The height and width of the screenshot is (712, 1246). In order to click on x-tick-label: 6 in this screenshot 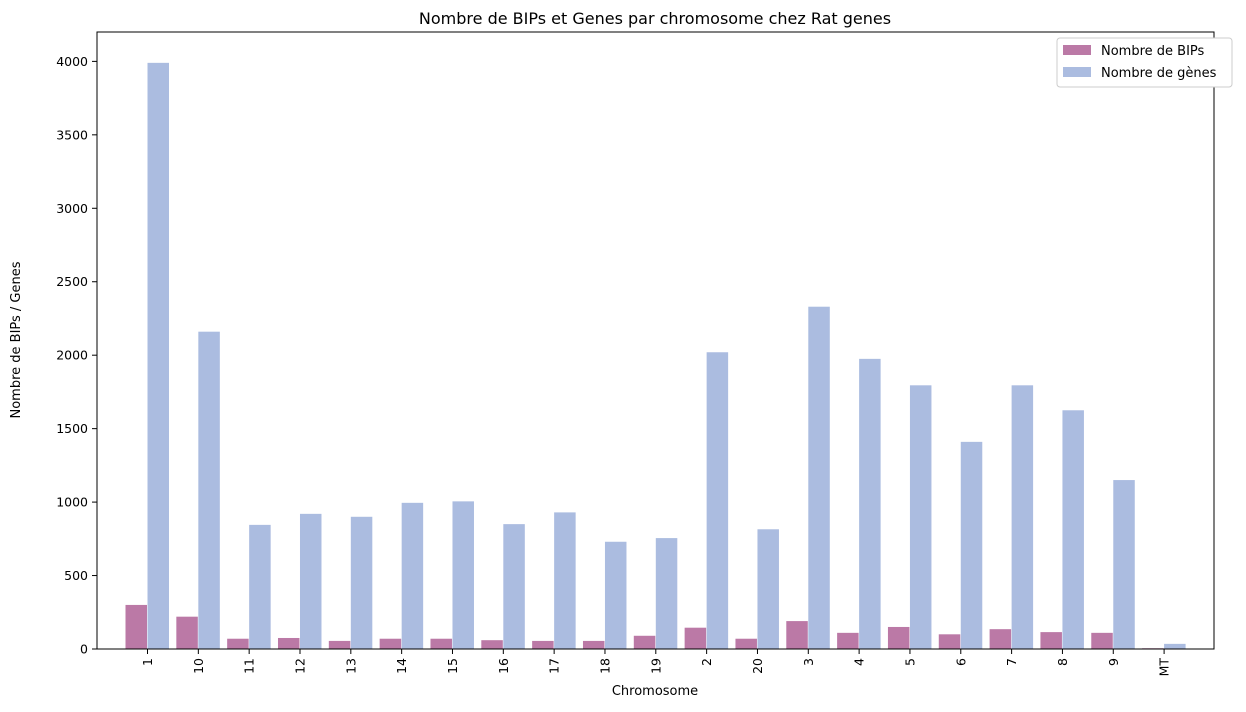, I will do `click(960, 662)`.